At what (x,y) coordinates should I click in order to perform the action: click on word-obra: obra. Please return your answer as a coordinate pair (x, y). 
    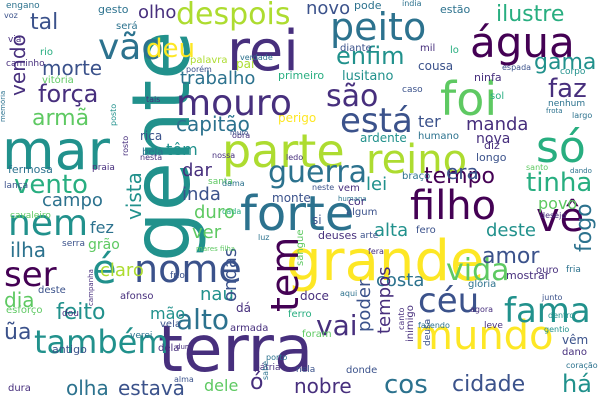
    Looking at the image, I should click on (241, 135).